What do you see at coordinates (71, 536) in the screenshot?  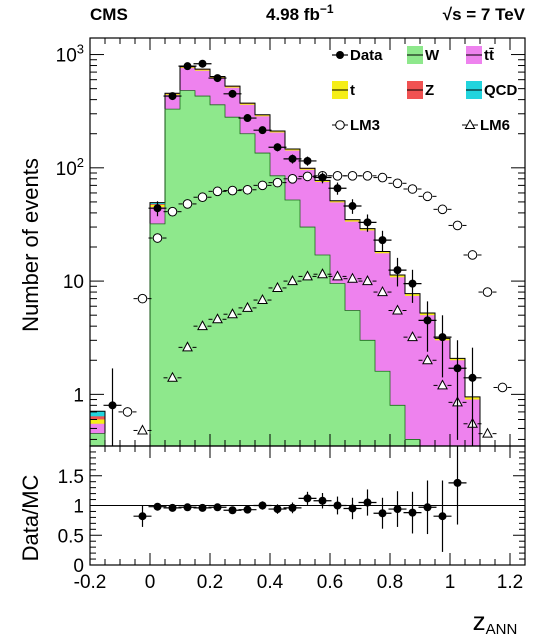 I see `ratio-y-tick-label: 0.5` at bounding box center [71, 536].